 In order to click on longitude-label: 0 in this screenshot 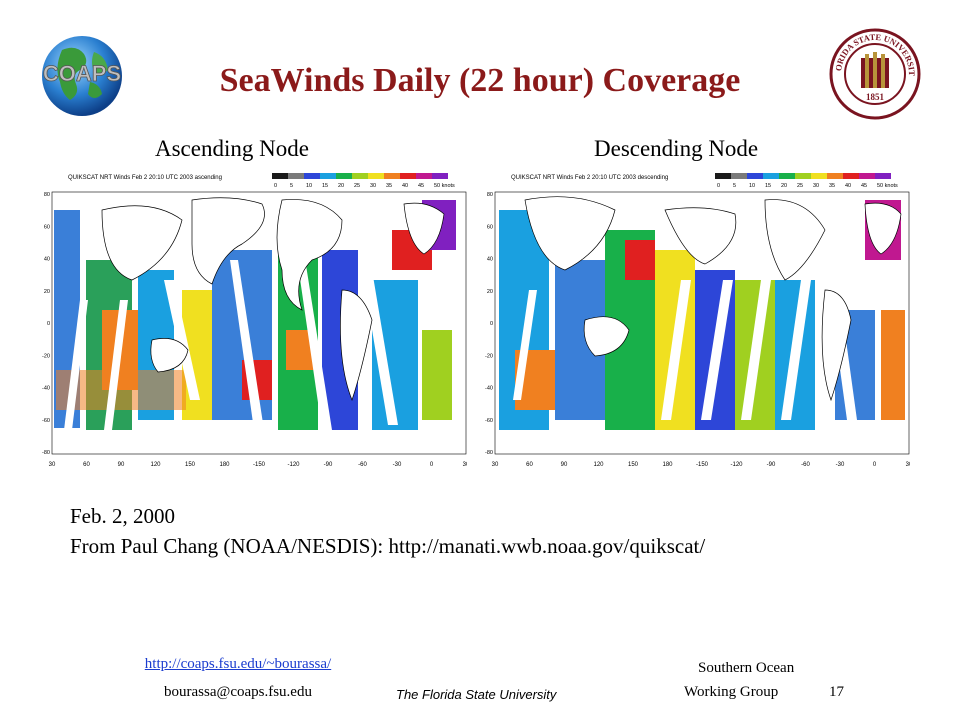, I will do `click(875, 465)`.